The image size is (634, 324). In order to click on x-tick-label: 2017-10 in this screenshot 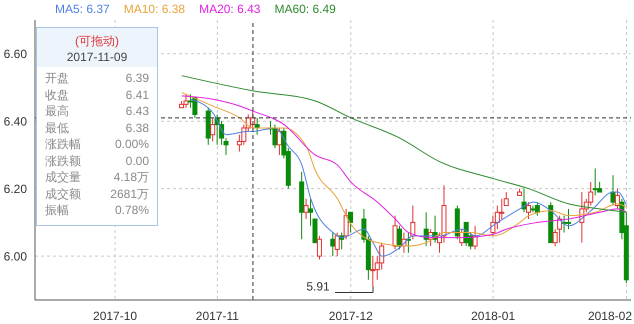, I will do `click(115, 316)`.